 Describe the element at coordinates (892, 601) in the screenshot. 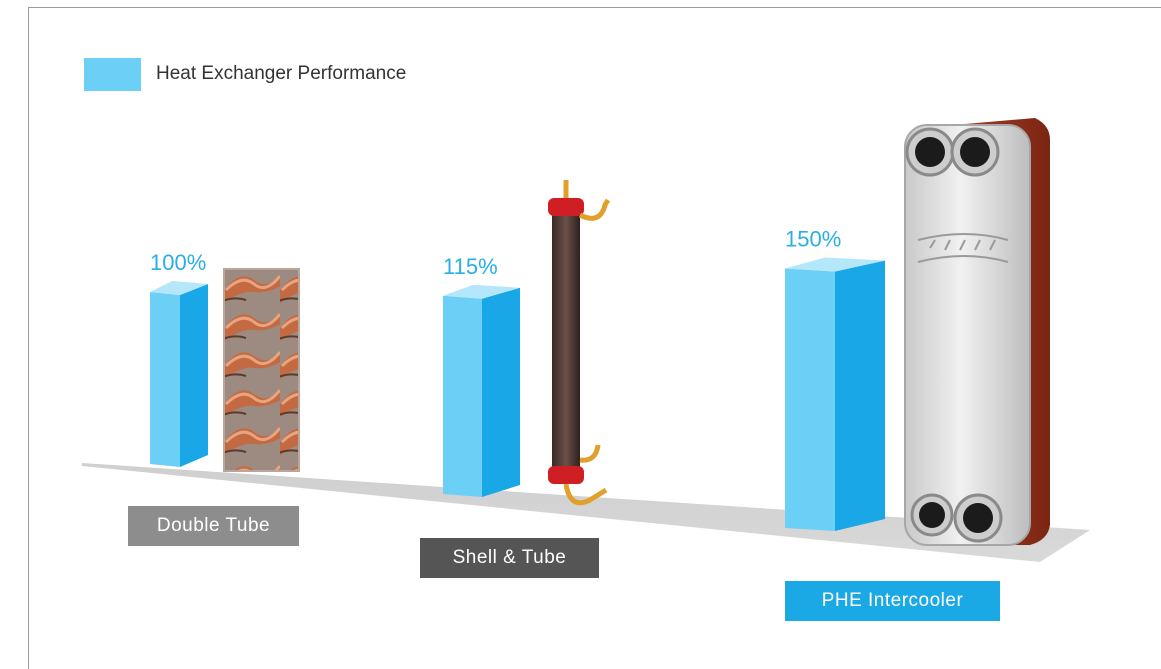

I see `category-label-phe-intercooler: PHE Intercooler` at that location.